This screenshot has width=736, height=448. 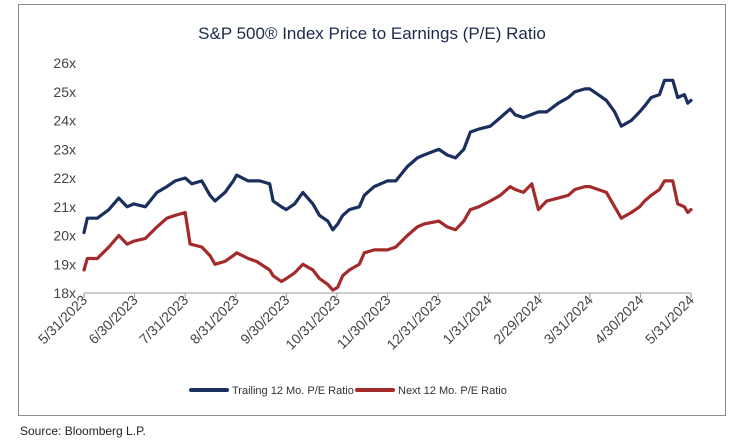 What do you see at coordinates (518, 320) in the screenshot?
I see `x-tick-label: 2/29/2024` at bounding box center [518, 320].